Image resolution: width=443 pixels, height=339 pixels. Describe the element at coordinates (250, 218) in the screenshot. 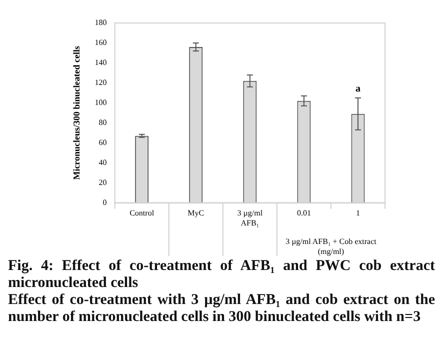

I see `x-tick-label: 3 µg/ml AFB₁` at that location.